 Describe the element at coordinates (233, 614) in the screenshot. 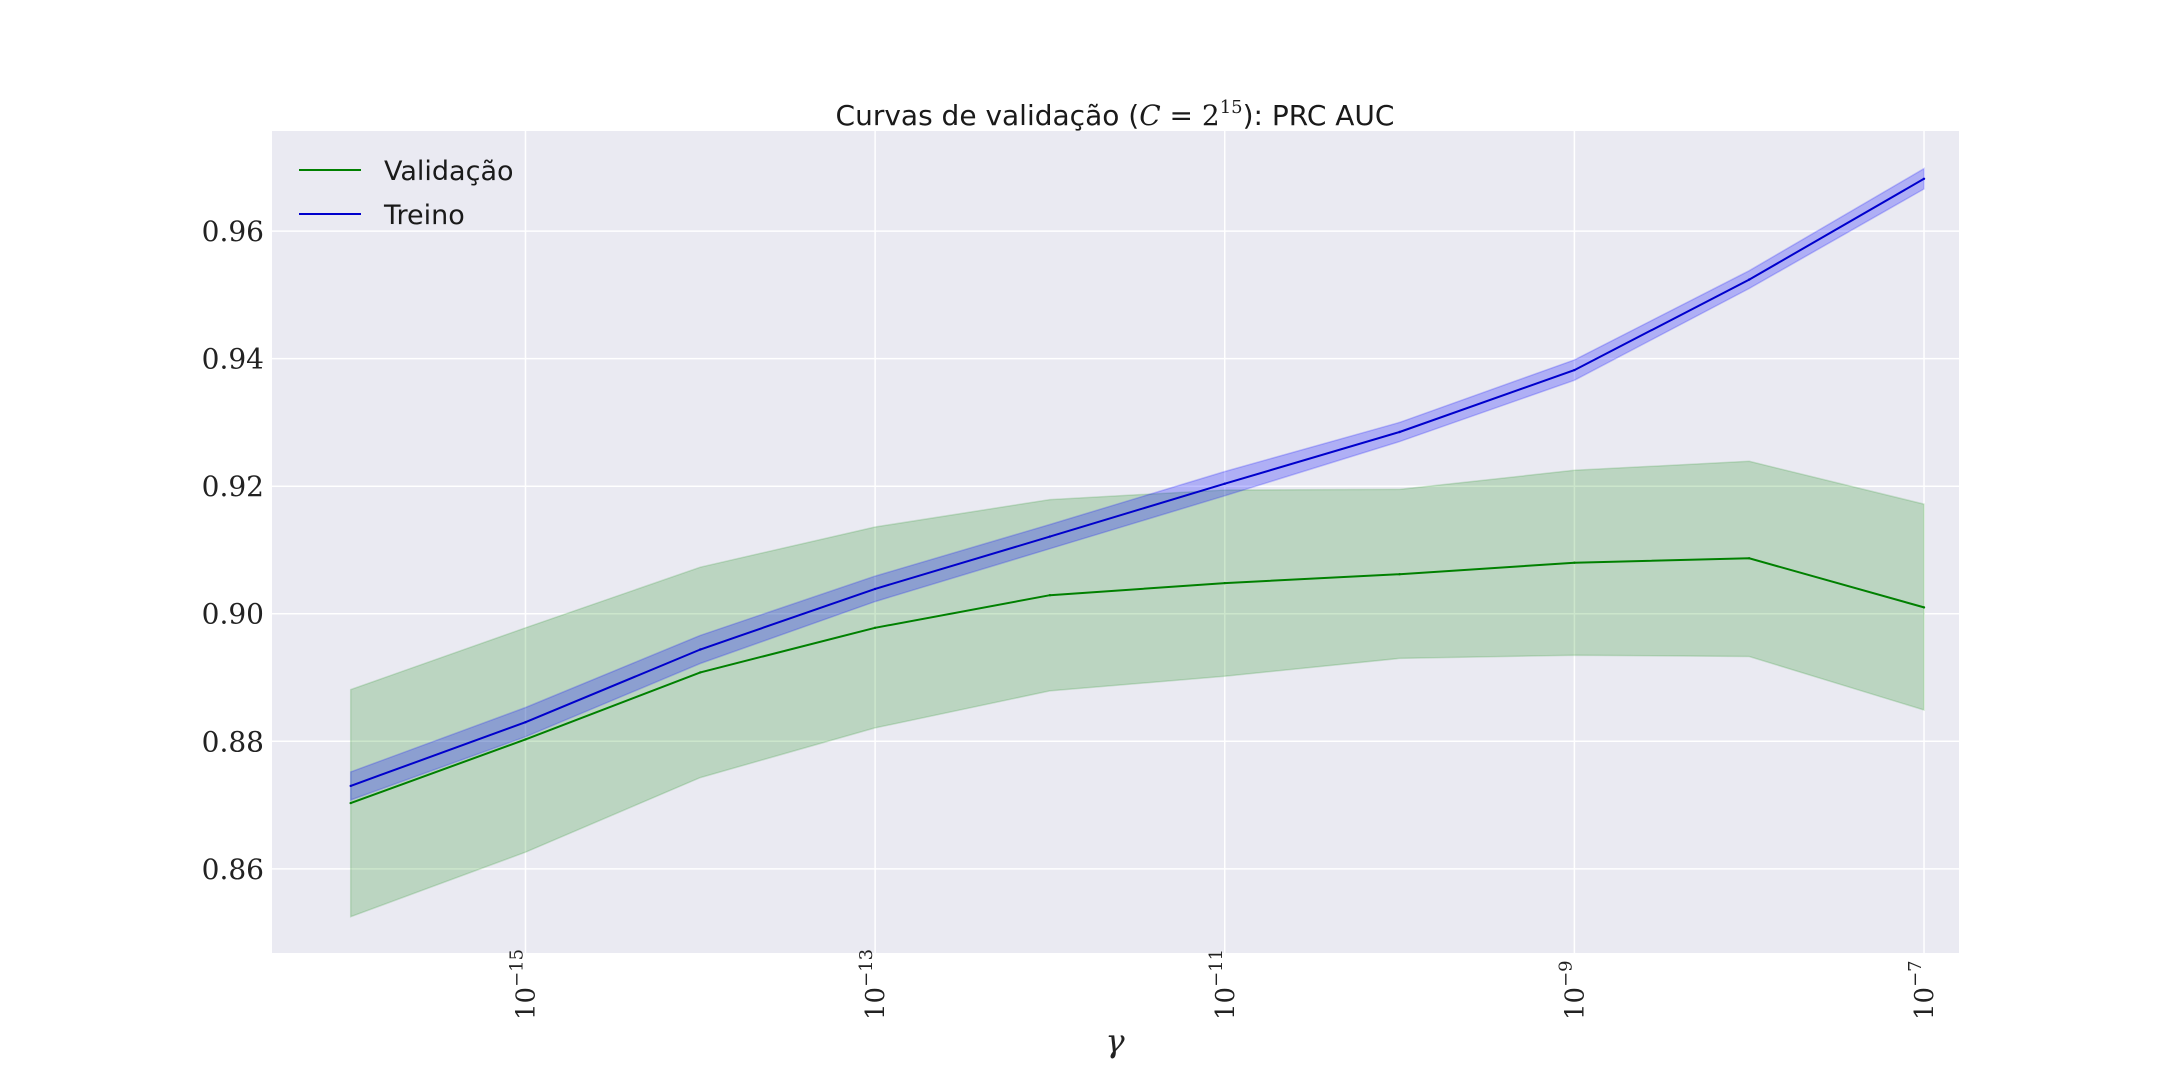

I see `y-tick-label-2: 0.90` at that location.